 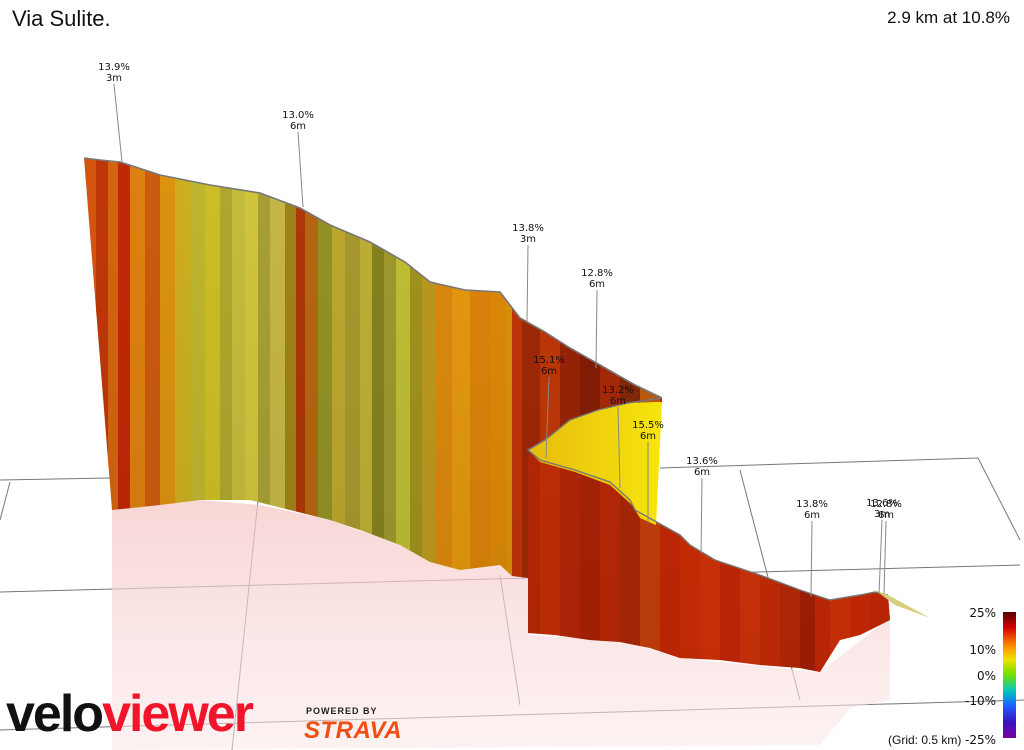 What do you see at coordinates (618, 390) in the screenshot?
I see `callout-gradient-label: 13.2%` at bounding box center [618, 390].